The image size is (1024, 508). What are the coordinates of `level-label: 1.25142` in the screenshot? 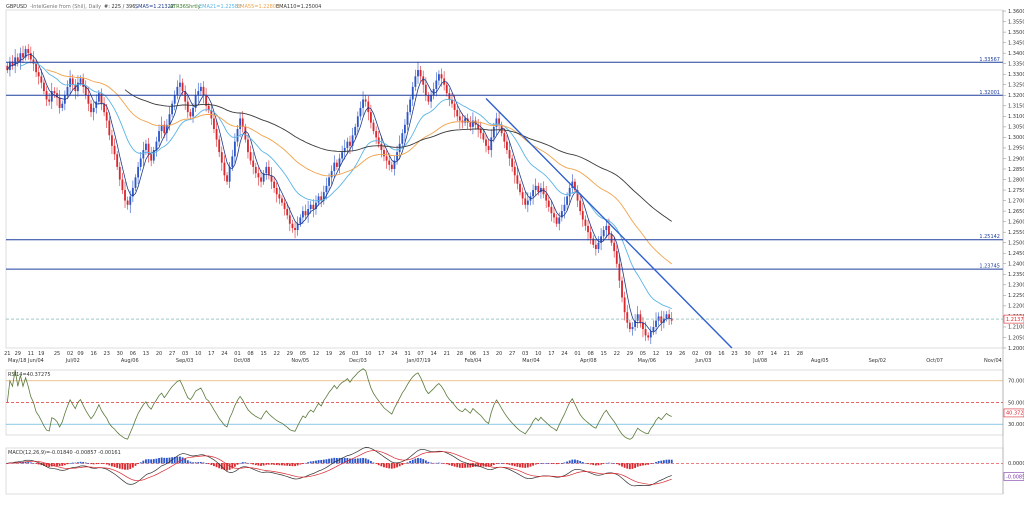 It's located at (989, 237).